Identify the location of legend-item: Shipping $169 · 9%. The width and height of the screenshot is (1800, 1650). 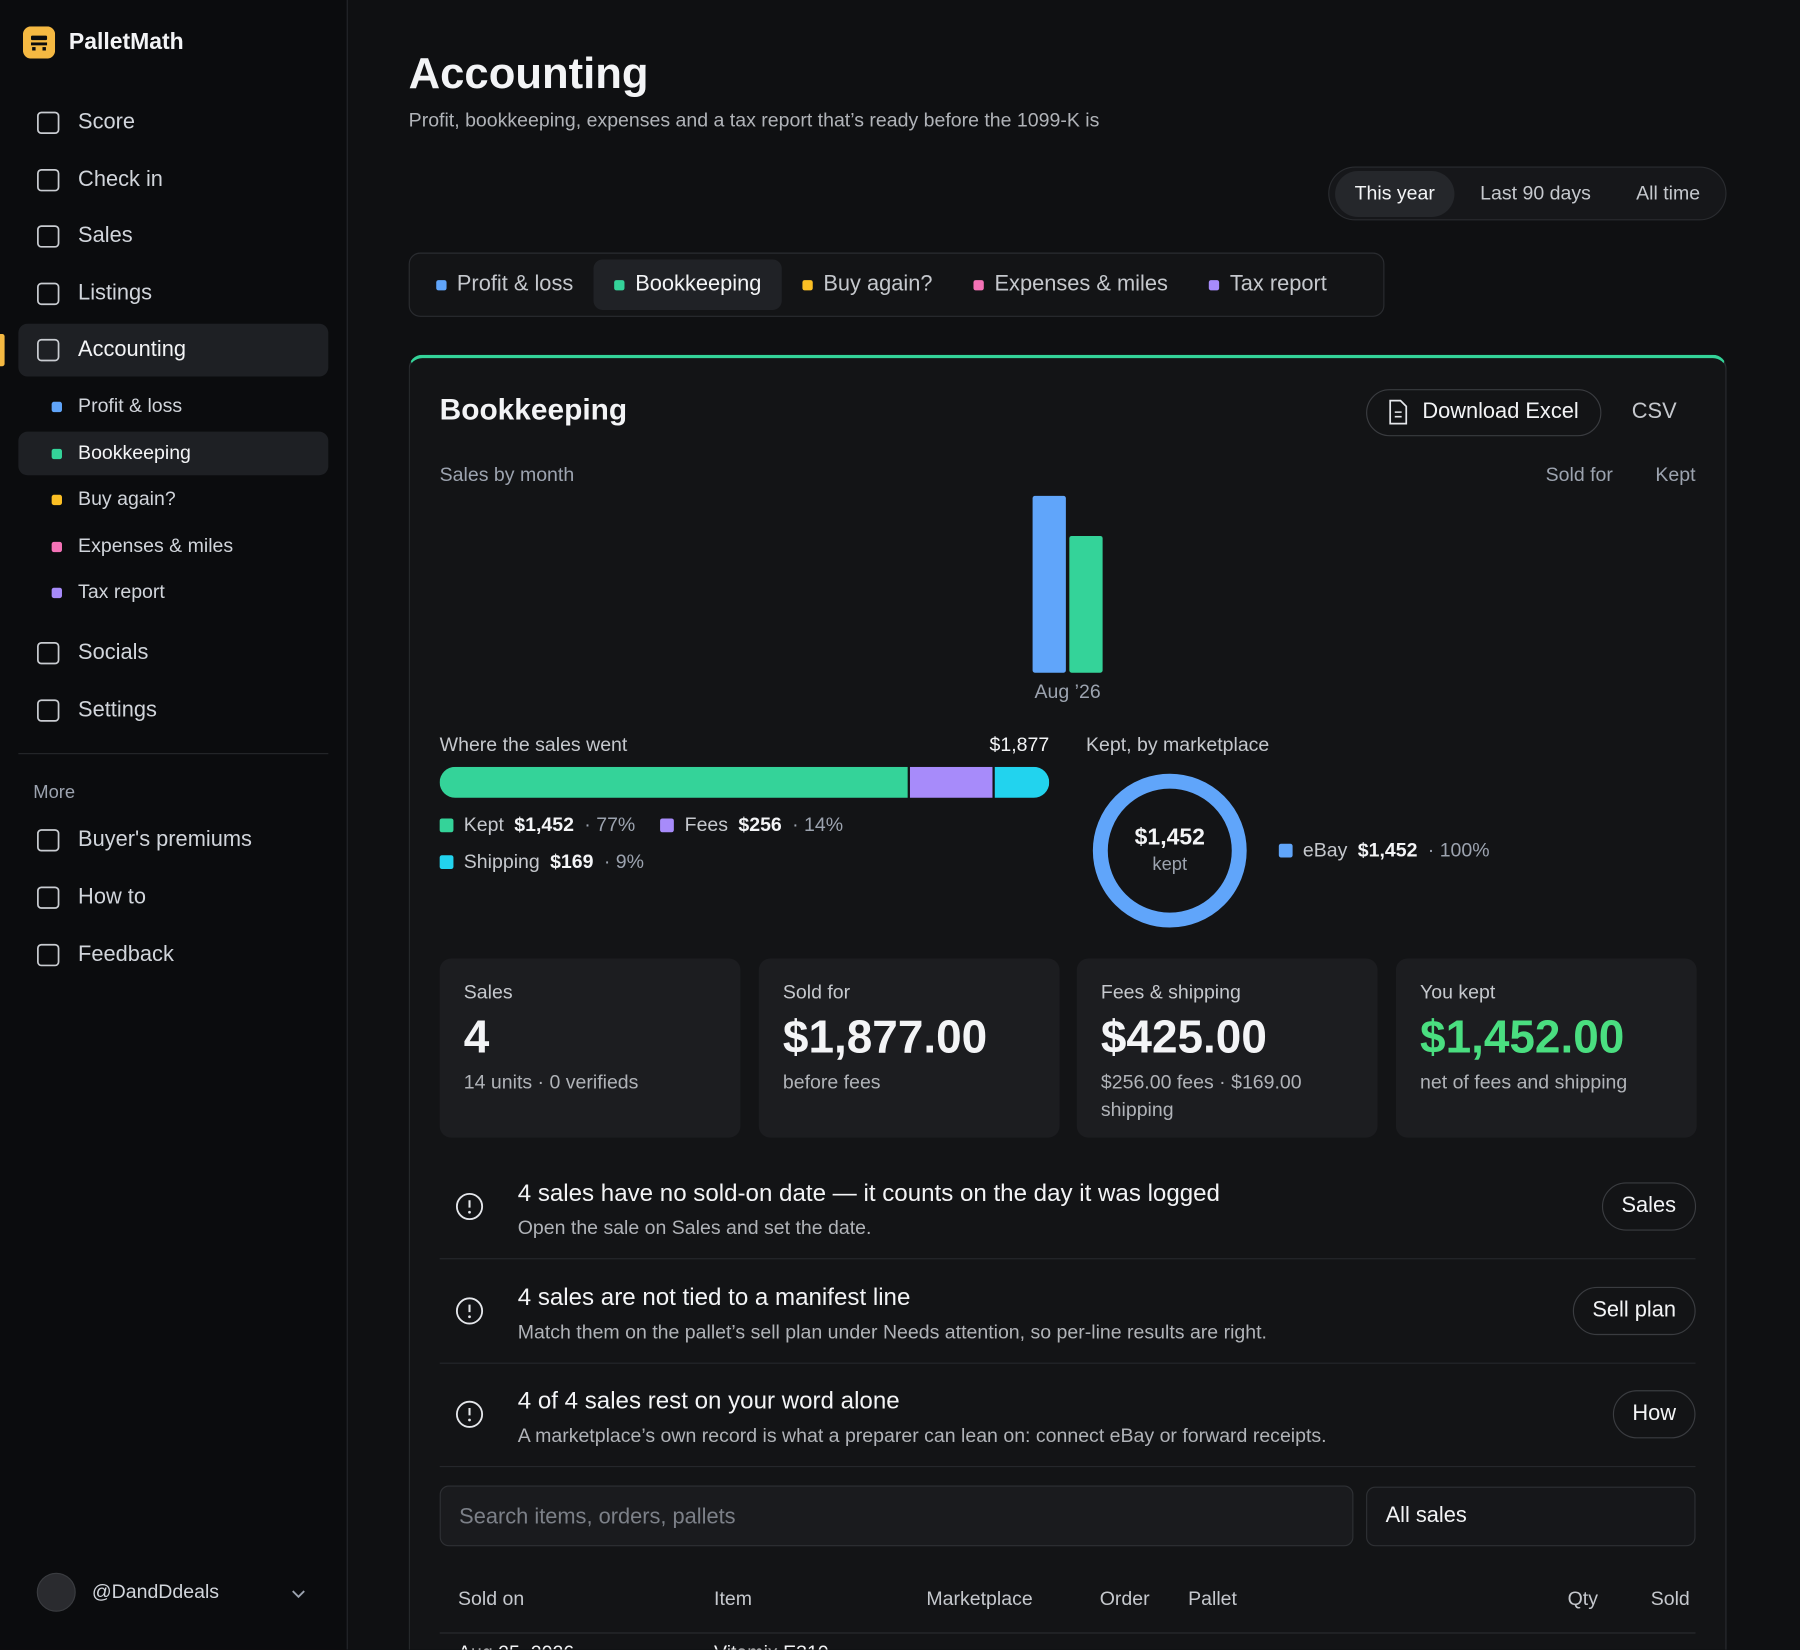
(541, 861).